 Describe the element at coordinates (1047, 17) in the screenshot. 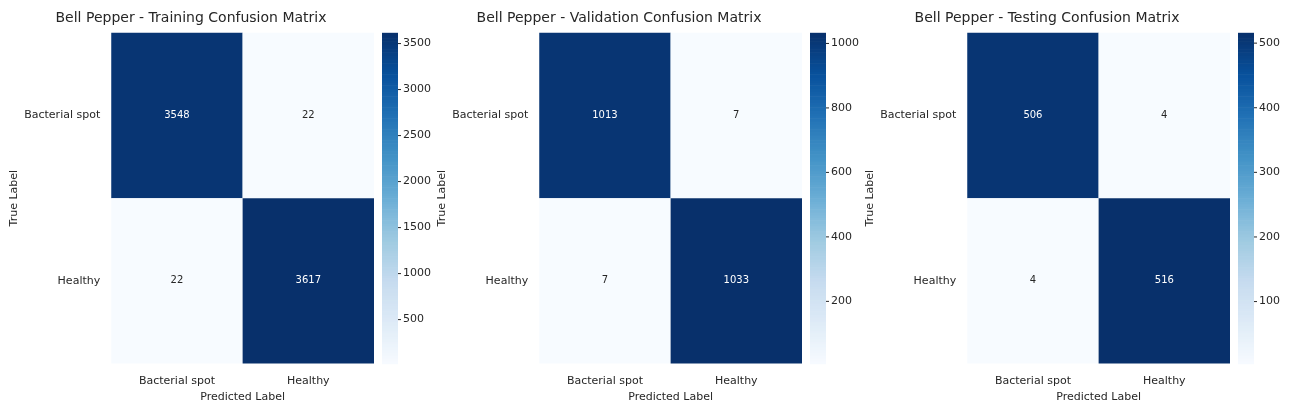

I see `chart-title: Bell Pepper - Testing Confusion Matrix` at that location.